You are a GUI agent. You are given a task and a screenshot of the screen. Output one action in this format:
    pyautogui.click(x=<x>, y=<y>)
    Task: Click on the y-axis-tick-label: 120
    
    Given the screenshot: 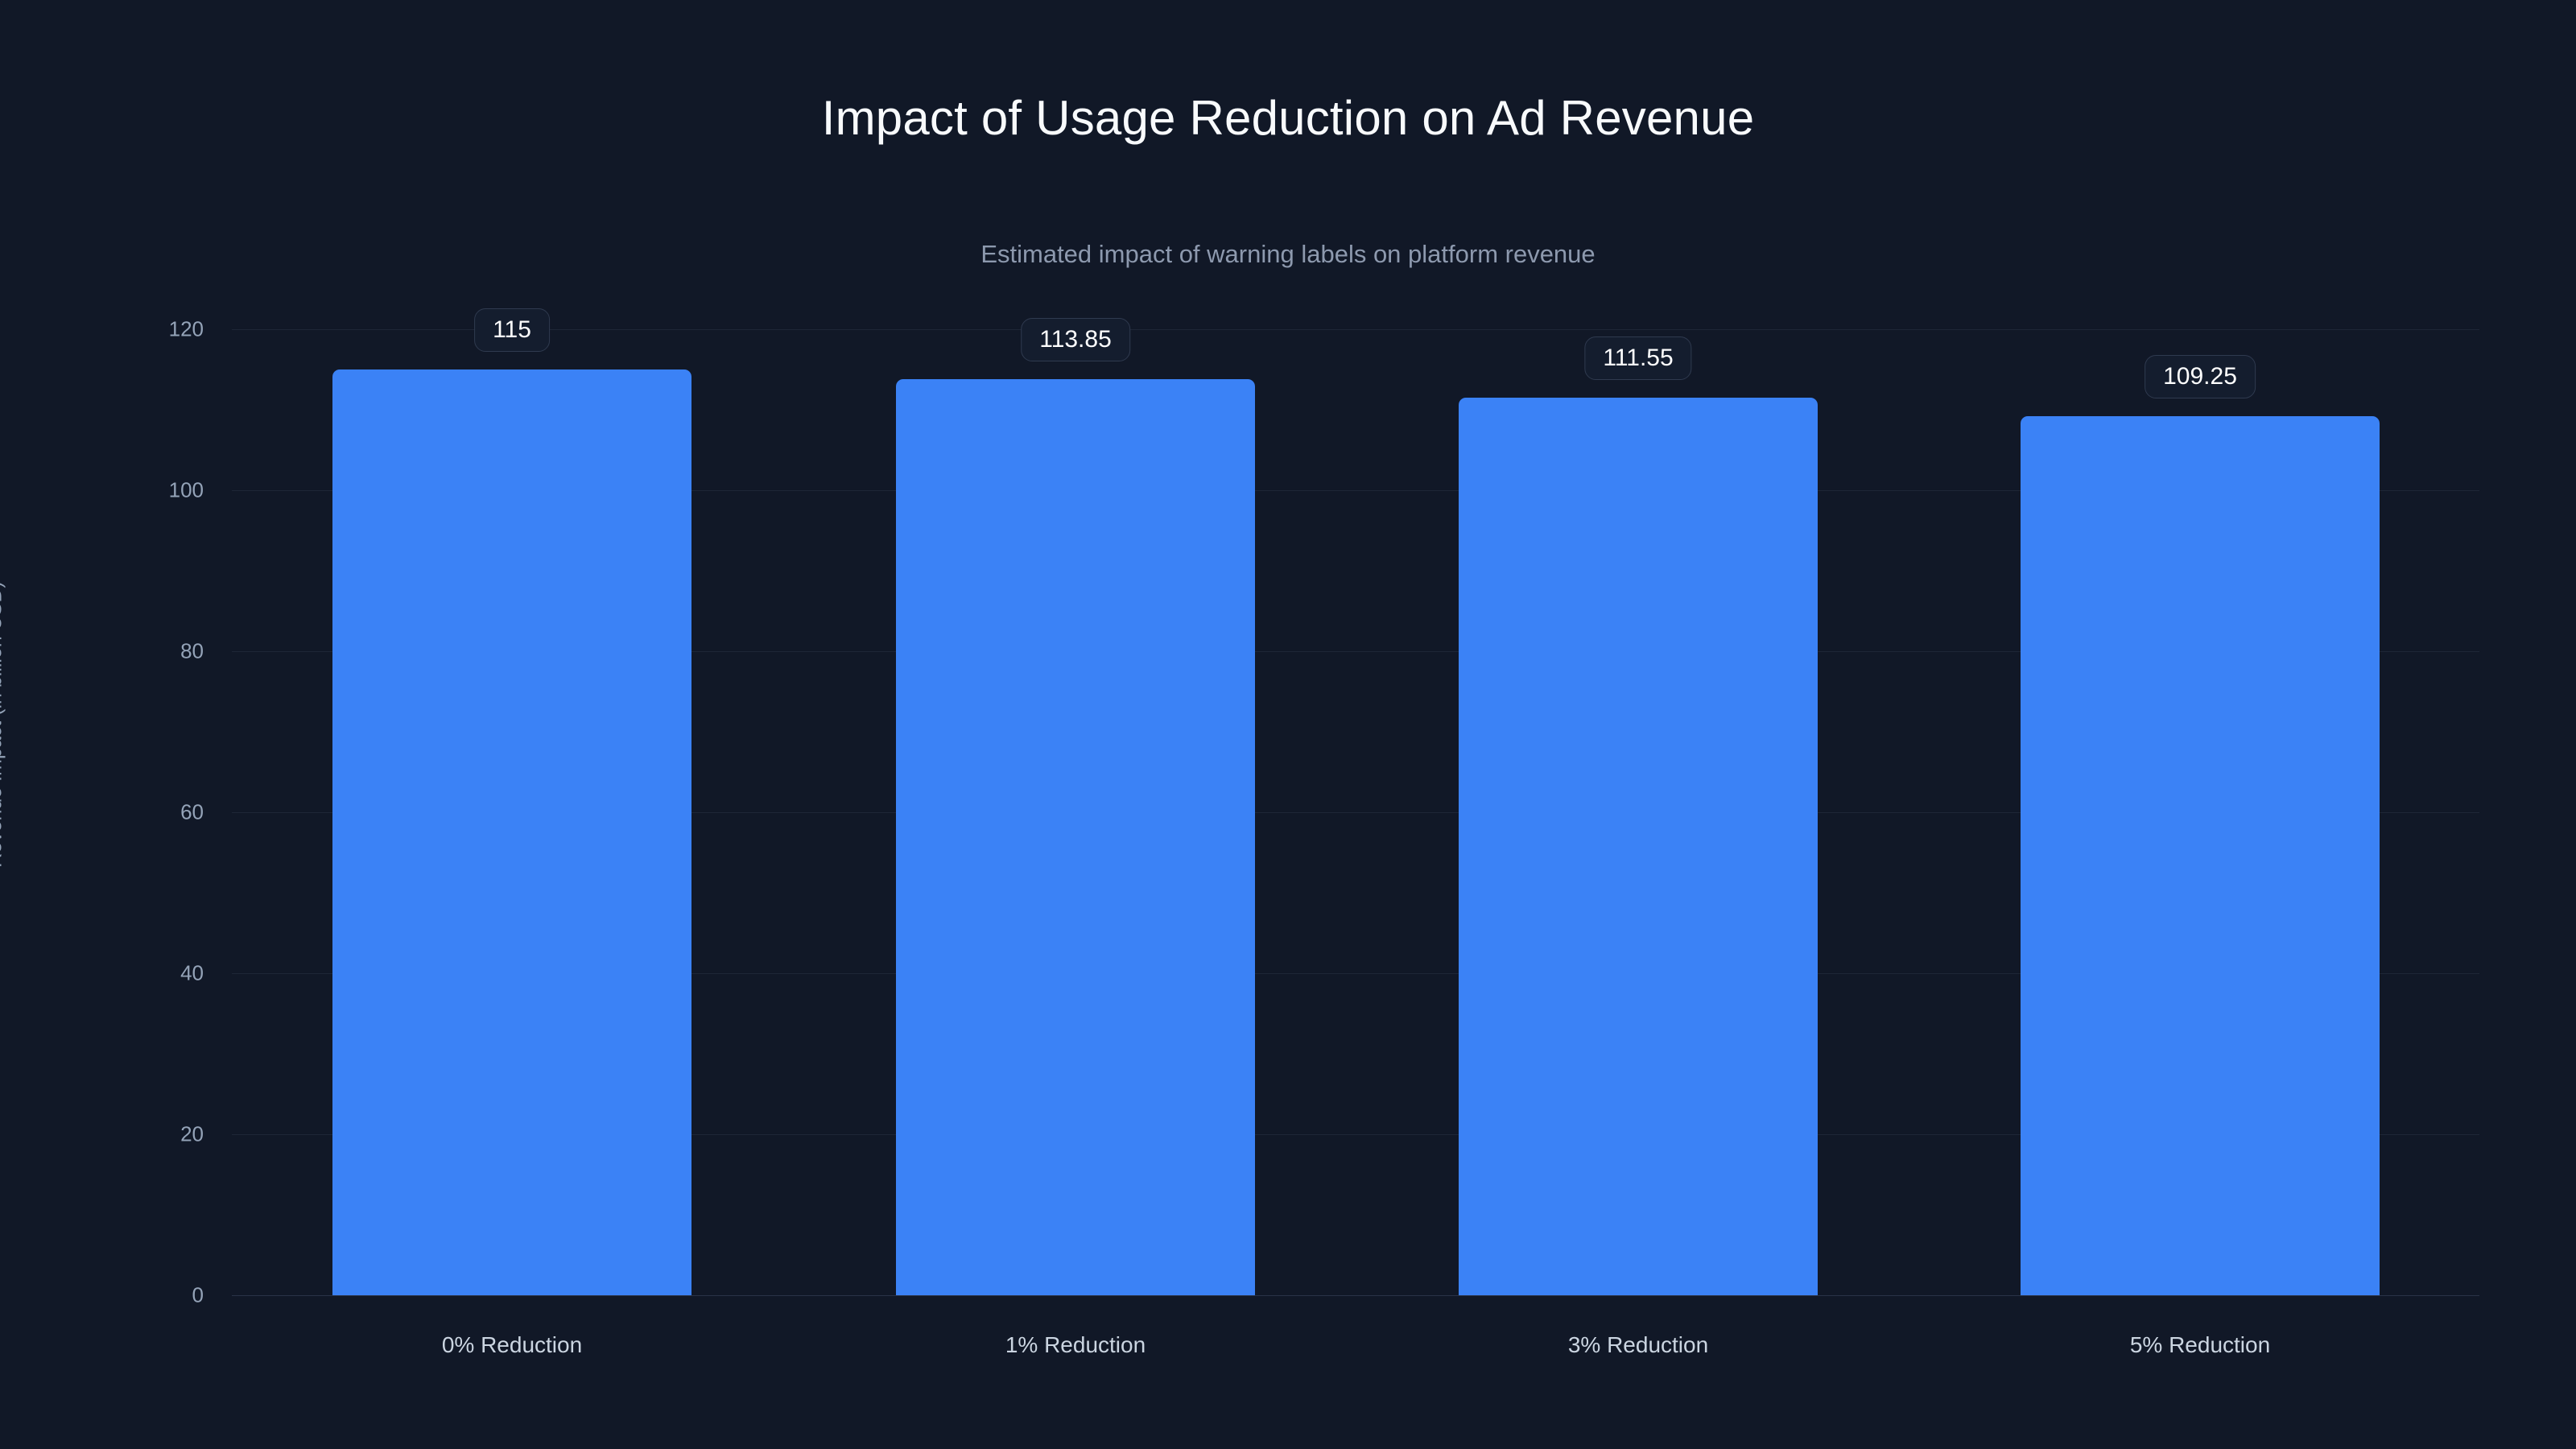 What is the action you would take?
    pyautogui.click(x=186, y=328)
    